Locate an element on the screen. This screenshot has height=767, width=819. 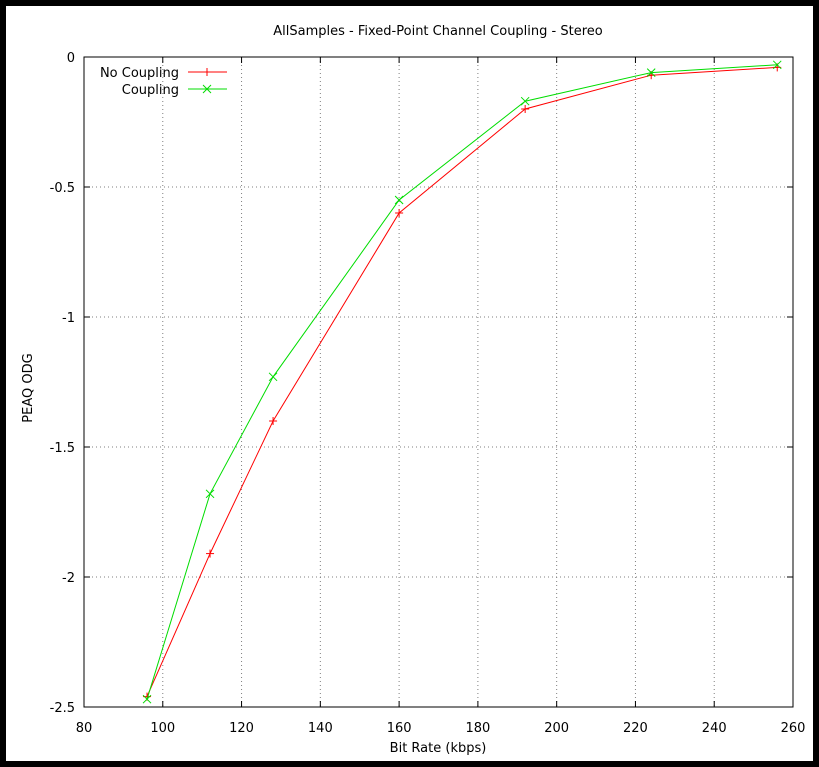
y-tick-label: -1.5 is located at coordinates (62, 448).